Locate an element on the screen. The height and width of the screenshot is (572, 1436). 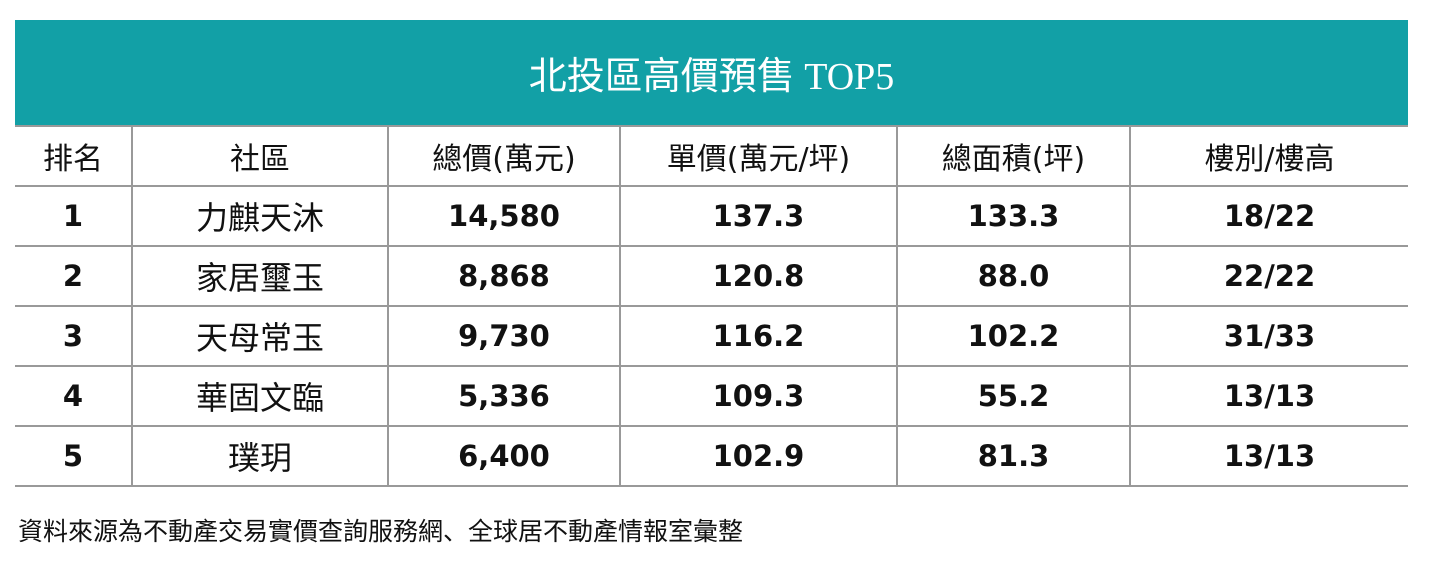
table-cell: 81.3 is located at coordinates (1013, 456).